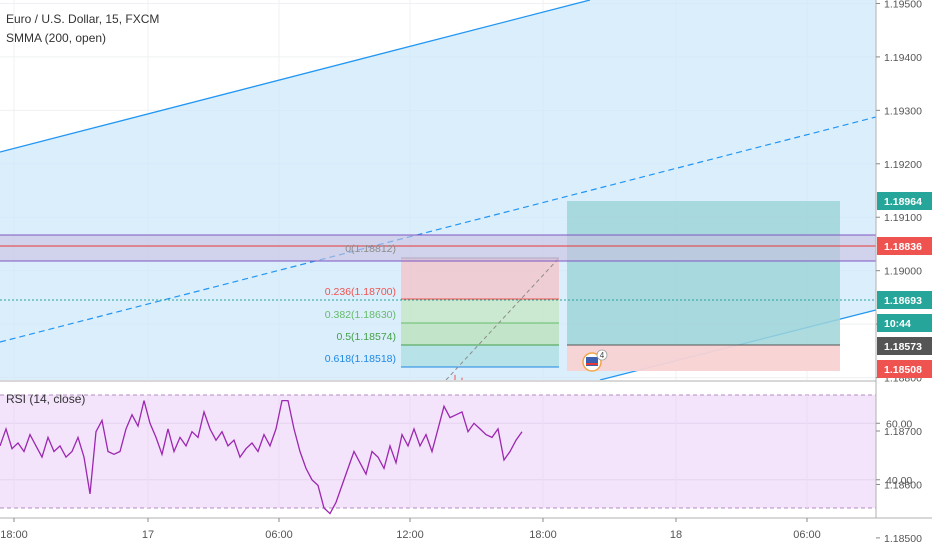  Describe the element at coordinates (360, 359) in the screenshot. I see `fib-label-618: 0.618(1.18518)` at that location.